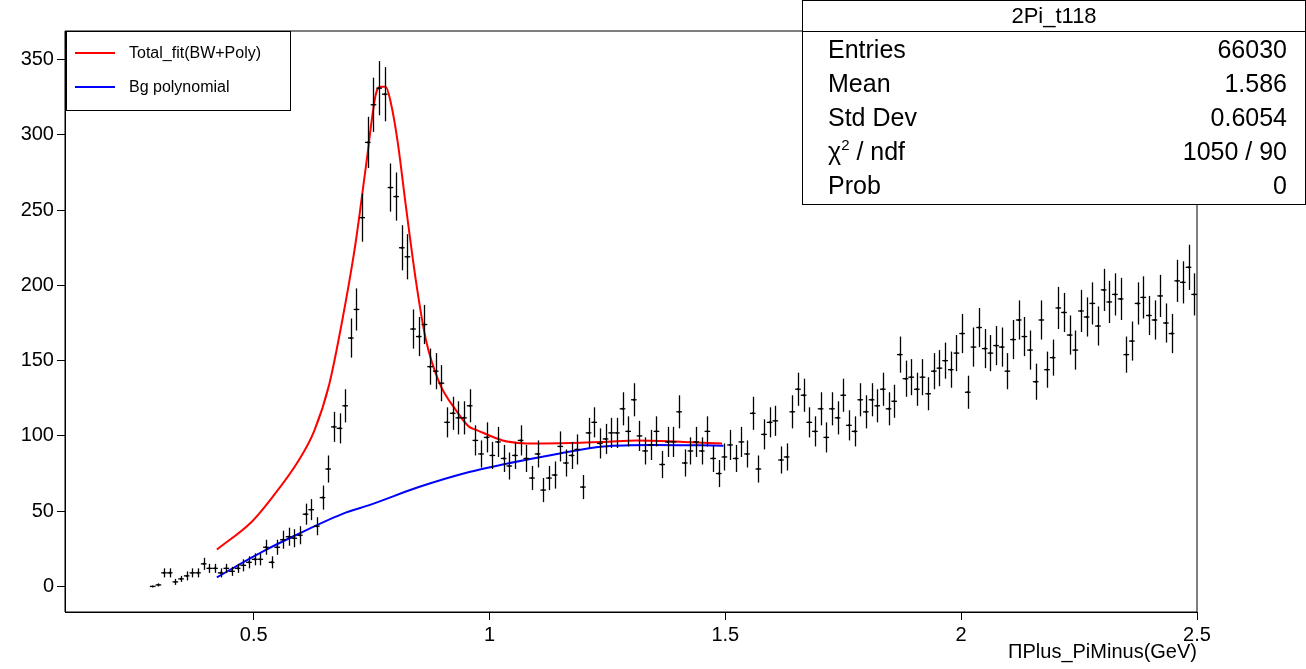  Describe the element at coordinates (1234, 151) in the screenshot. I see `annotation: 1050 / 90` at that location.